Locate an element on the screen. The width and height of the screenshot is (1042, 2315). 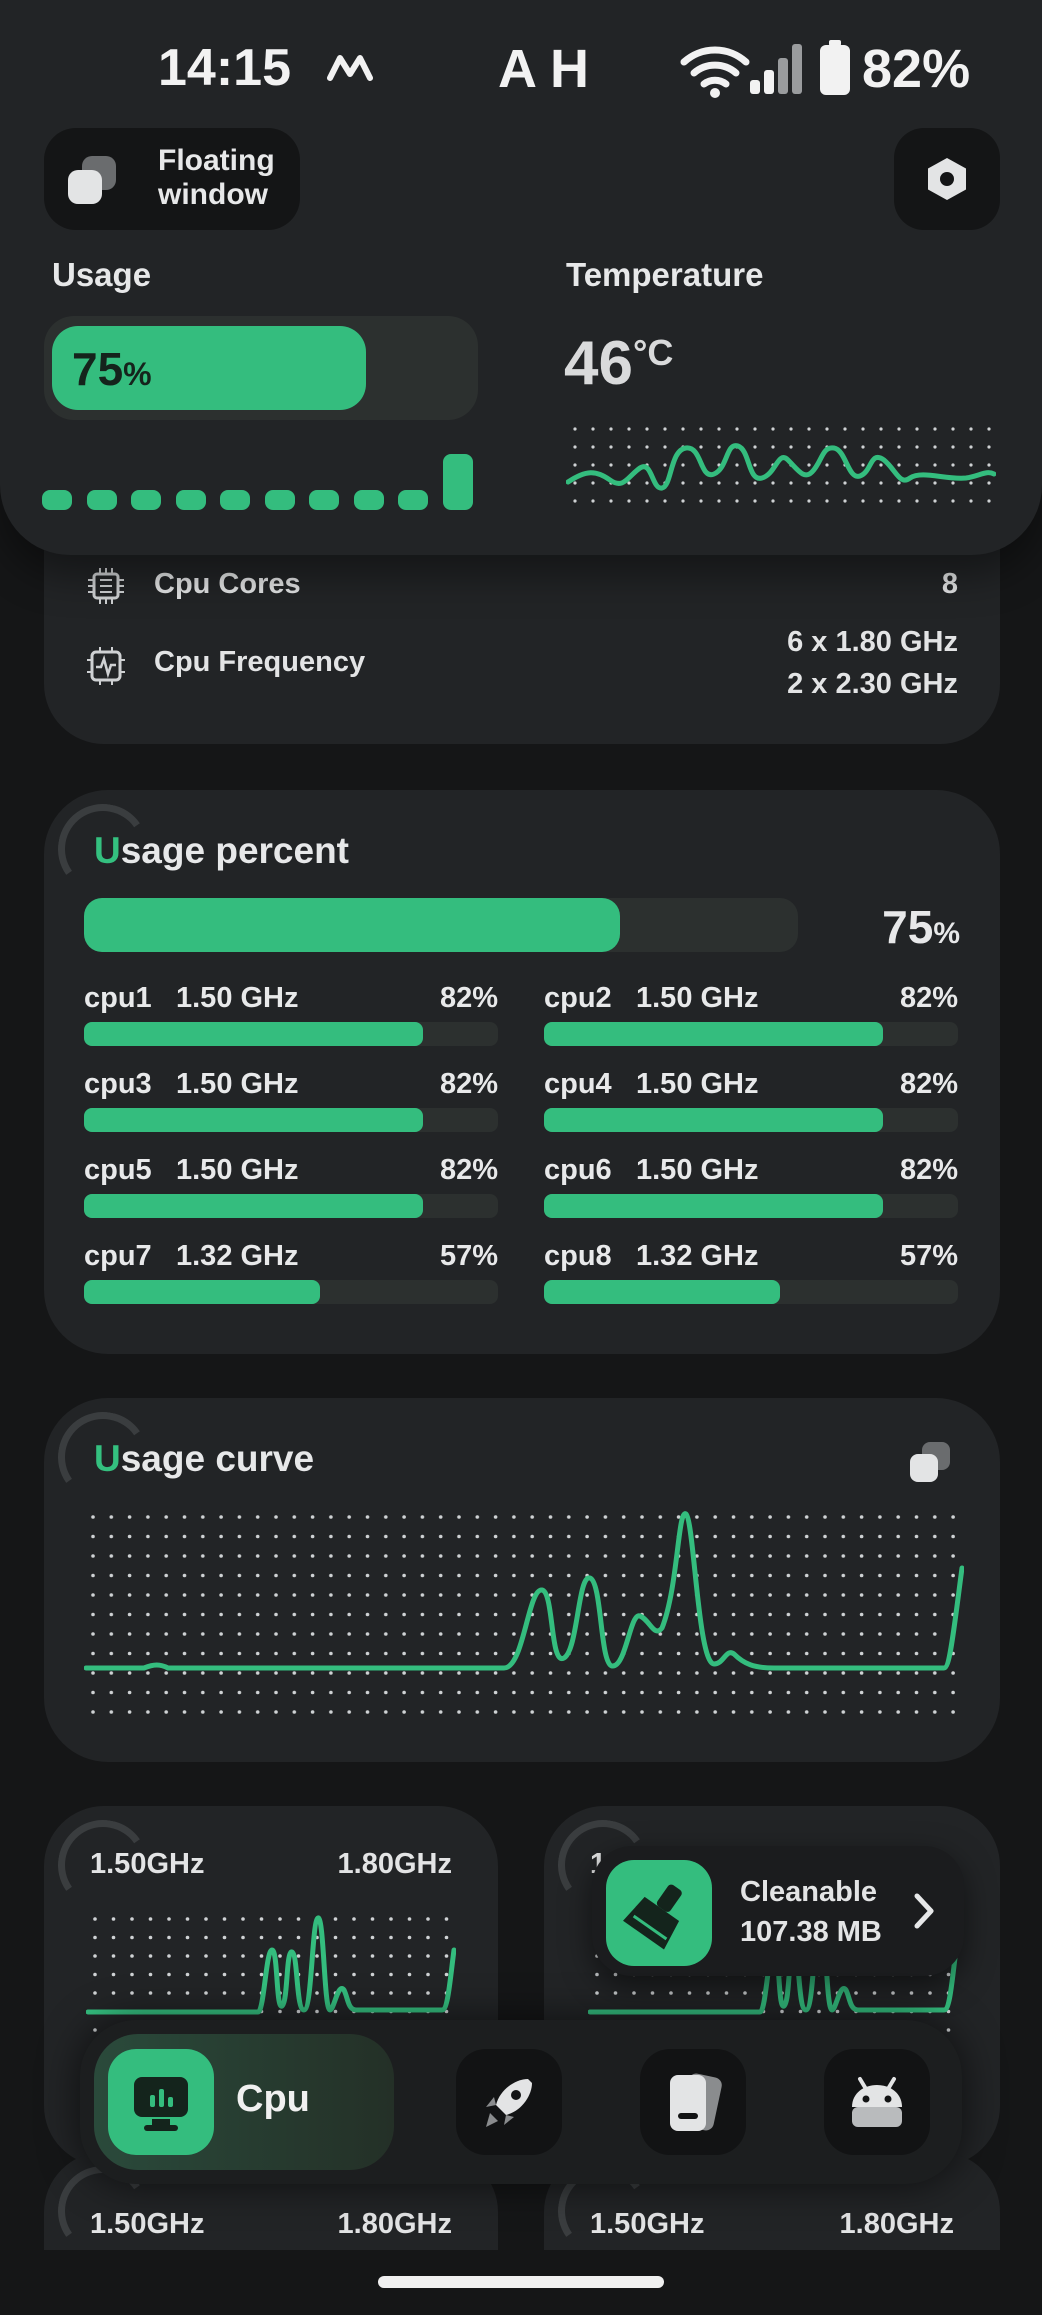
core-name: cpu7 is located at coordinates (118, 1256).